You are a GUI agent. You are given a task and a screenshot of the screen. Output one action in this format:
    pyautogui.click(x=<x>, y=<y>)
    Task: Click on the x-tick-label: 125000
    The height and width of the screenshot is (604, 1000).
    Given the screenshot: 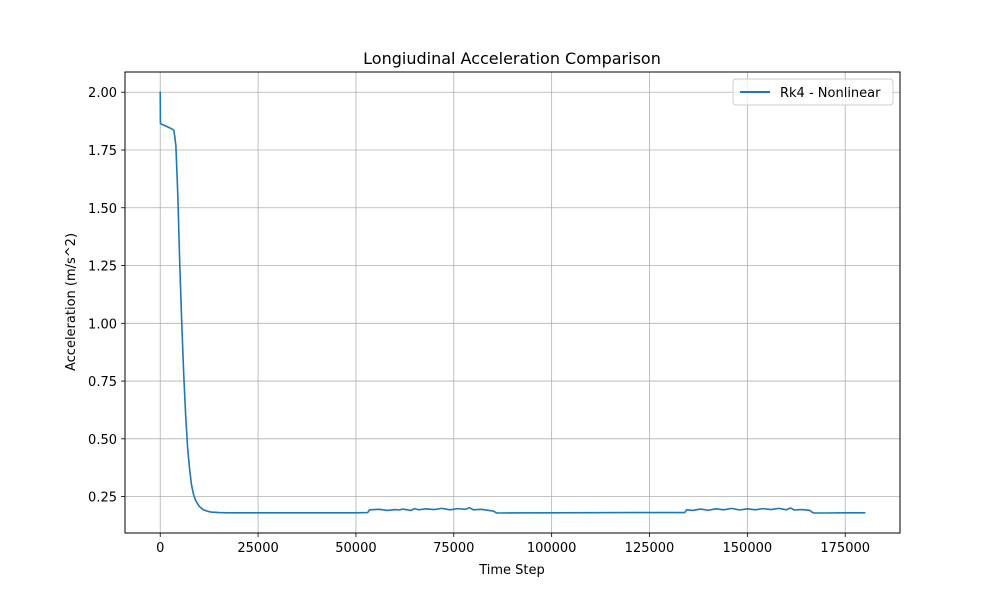 What is the action you would take?
    pyautogui.click(x=650, y=548)
    